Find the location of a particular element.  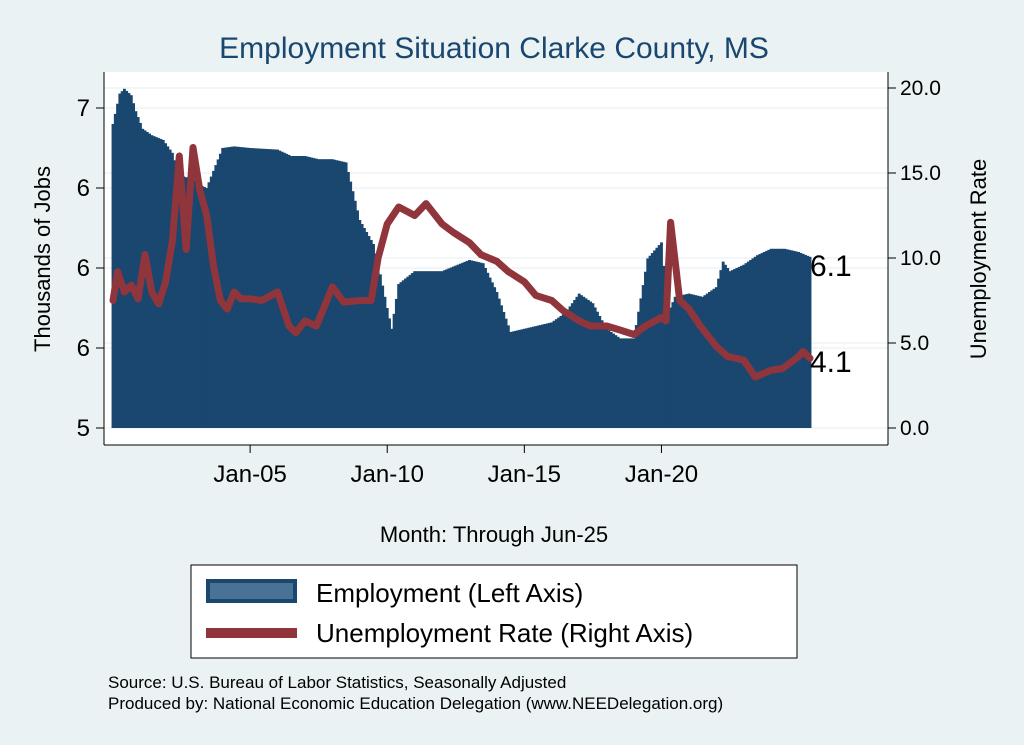

x-tick-label: Jan-20 is located at coordinates (661, 474).